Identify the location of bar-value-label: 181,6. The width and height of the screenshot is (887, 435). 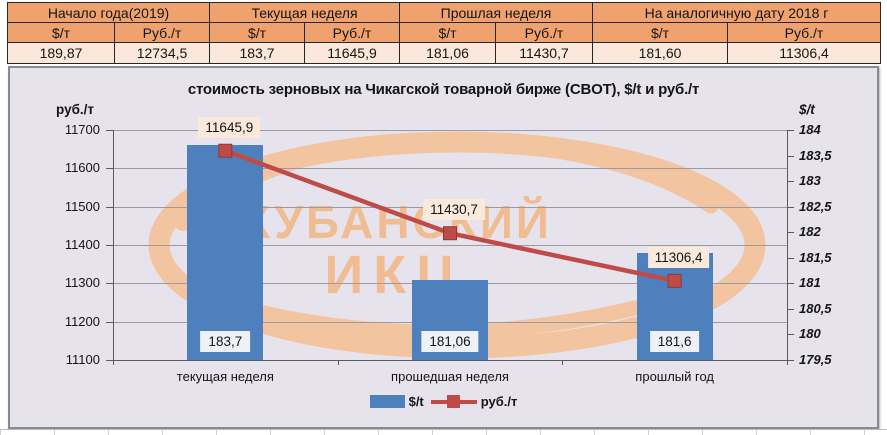
(674, 341).